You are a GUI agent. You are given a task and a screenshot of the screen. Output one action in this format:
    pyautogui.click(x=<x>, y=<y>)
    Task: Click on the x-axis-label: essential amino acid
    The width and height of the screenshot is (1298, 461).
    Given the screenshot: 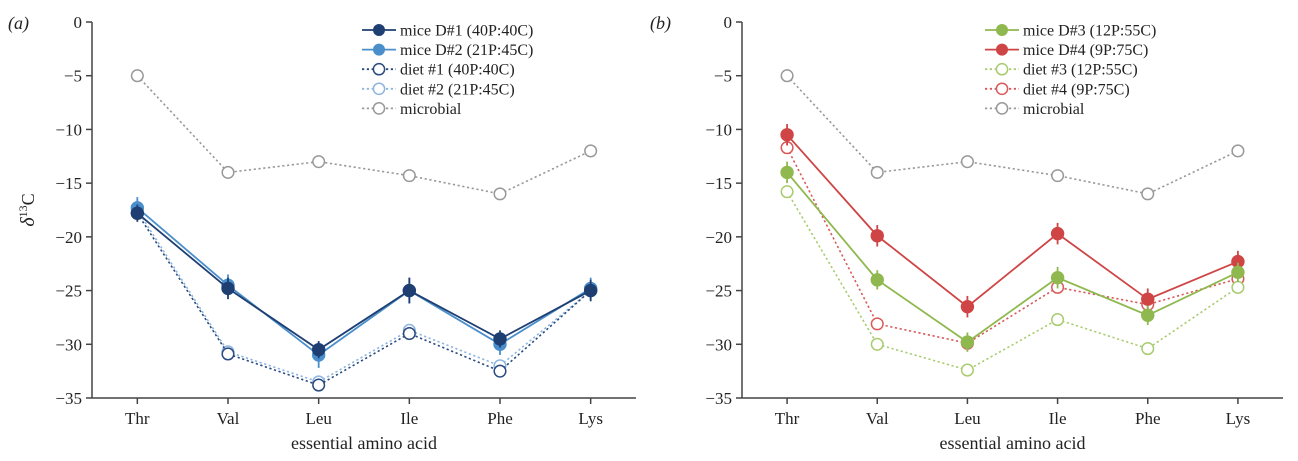 What is the action you would take?
    pyautogui.click(x=1013, y=443)
    